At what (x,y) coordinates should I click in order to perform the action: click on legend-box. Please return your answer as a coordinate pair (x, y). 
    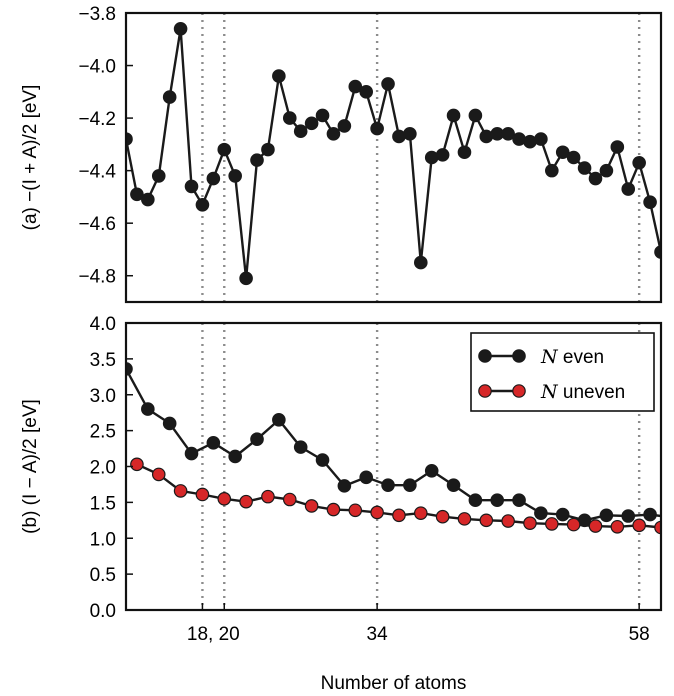
    Looking at the image, I should click on (562, 372).